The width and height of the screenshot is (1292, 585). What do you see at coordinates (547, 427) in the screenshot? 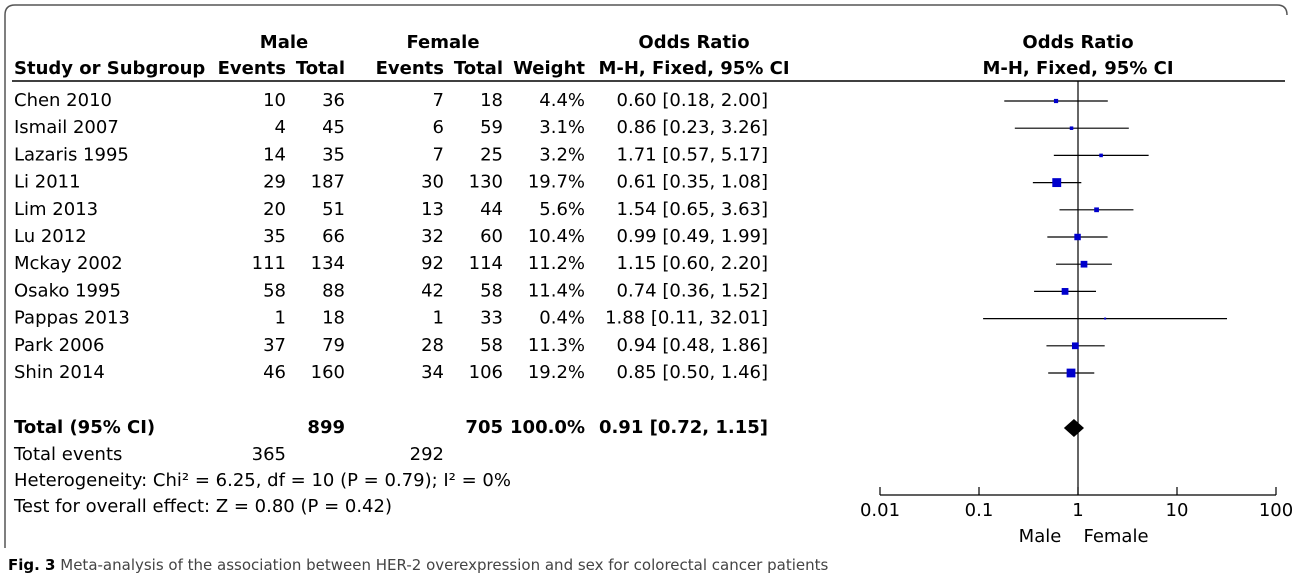
I see `total-cell: 100.0%` at bounding box center [547, 427].